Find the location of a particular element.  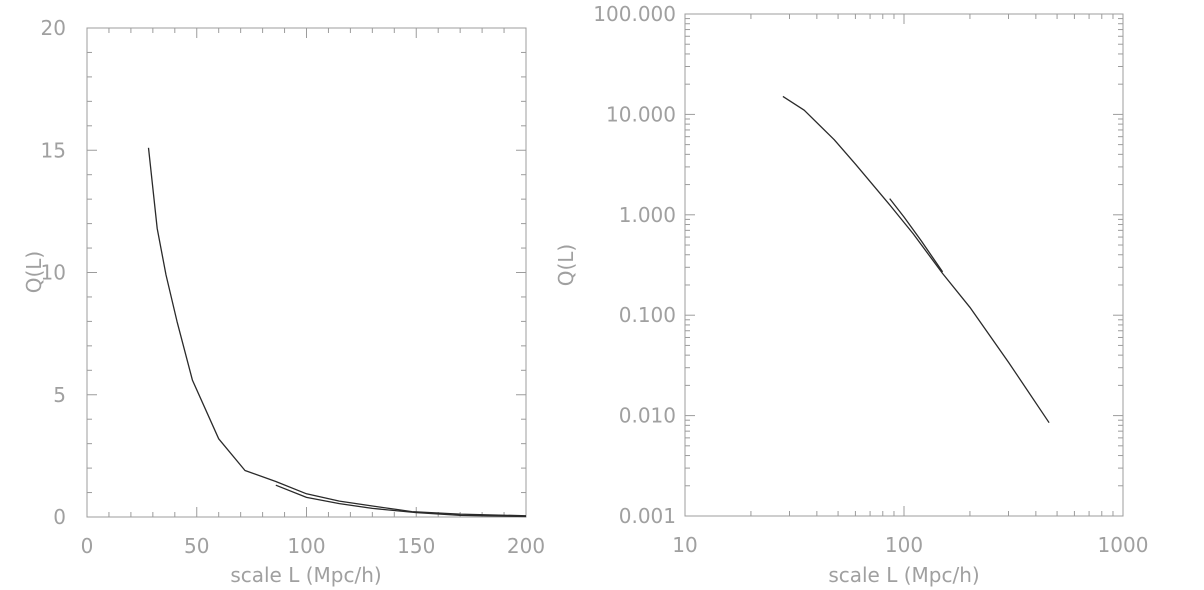

x-tick-label: 0 is located at coordinates (87, 546).